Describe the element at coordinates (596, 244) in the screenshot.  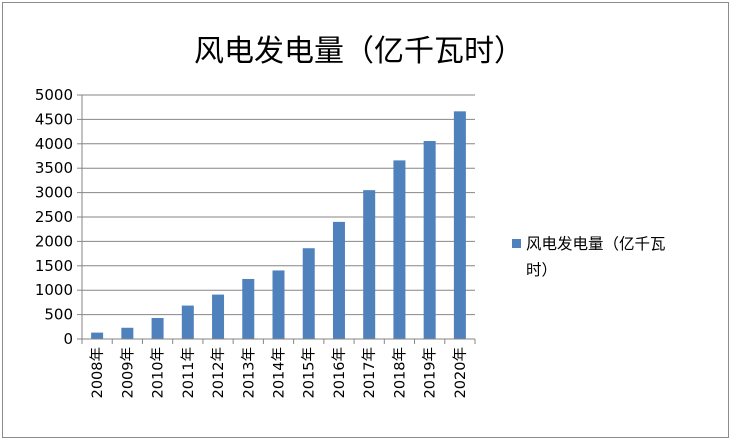
I see `legend-label-line1: 风电发电量（亿千瓦` at that location.